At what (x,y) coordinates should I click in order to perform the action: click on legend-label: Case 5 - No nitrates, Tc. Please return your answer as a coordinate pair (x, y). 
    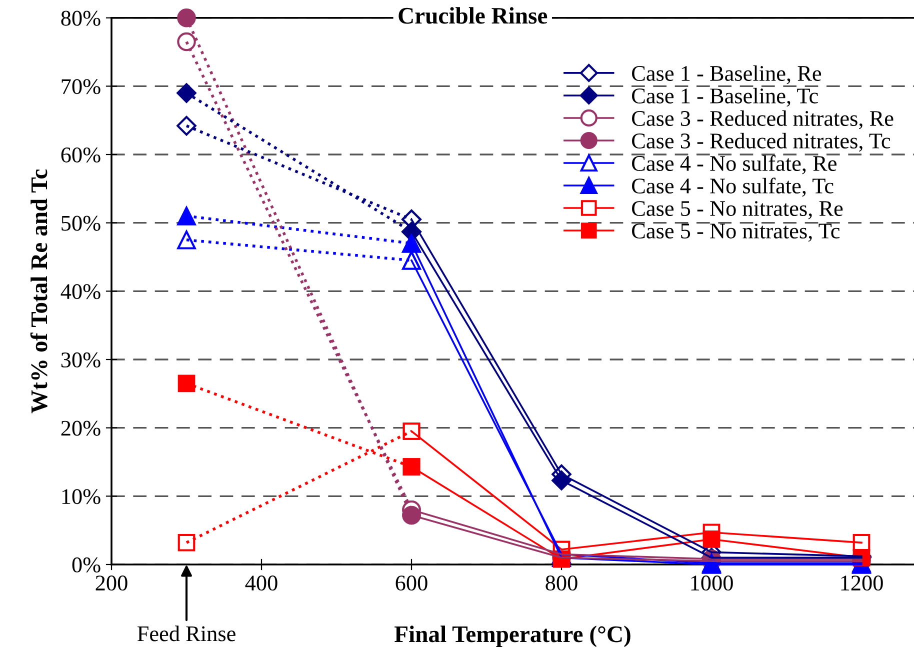
    Looking at the image, I should click on (736, 233).